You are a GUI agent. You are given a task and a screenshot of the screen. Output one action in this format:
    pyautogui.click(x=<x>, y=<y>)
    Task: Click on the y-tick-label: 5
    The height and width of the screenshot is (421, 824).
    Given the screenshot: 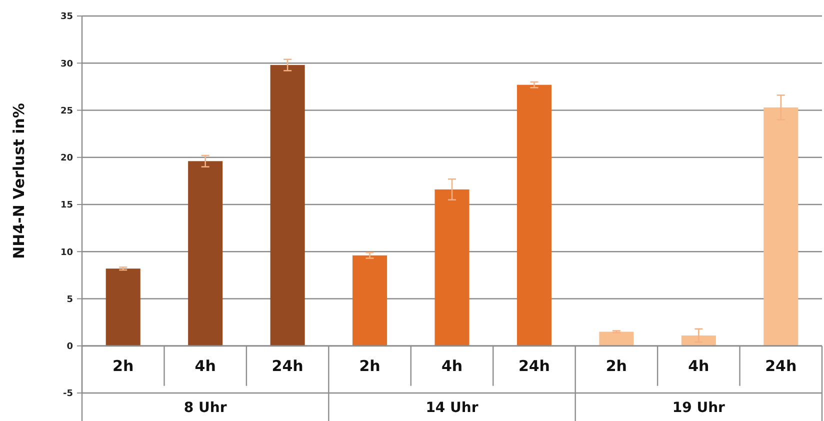 What is the action you would take?
    pyautogui.click(x=69, y=299)
    